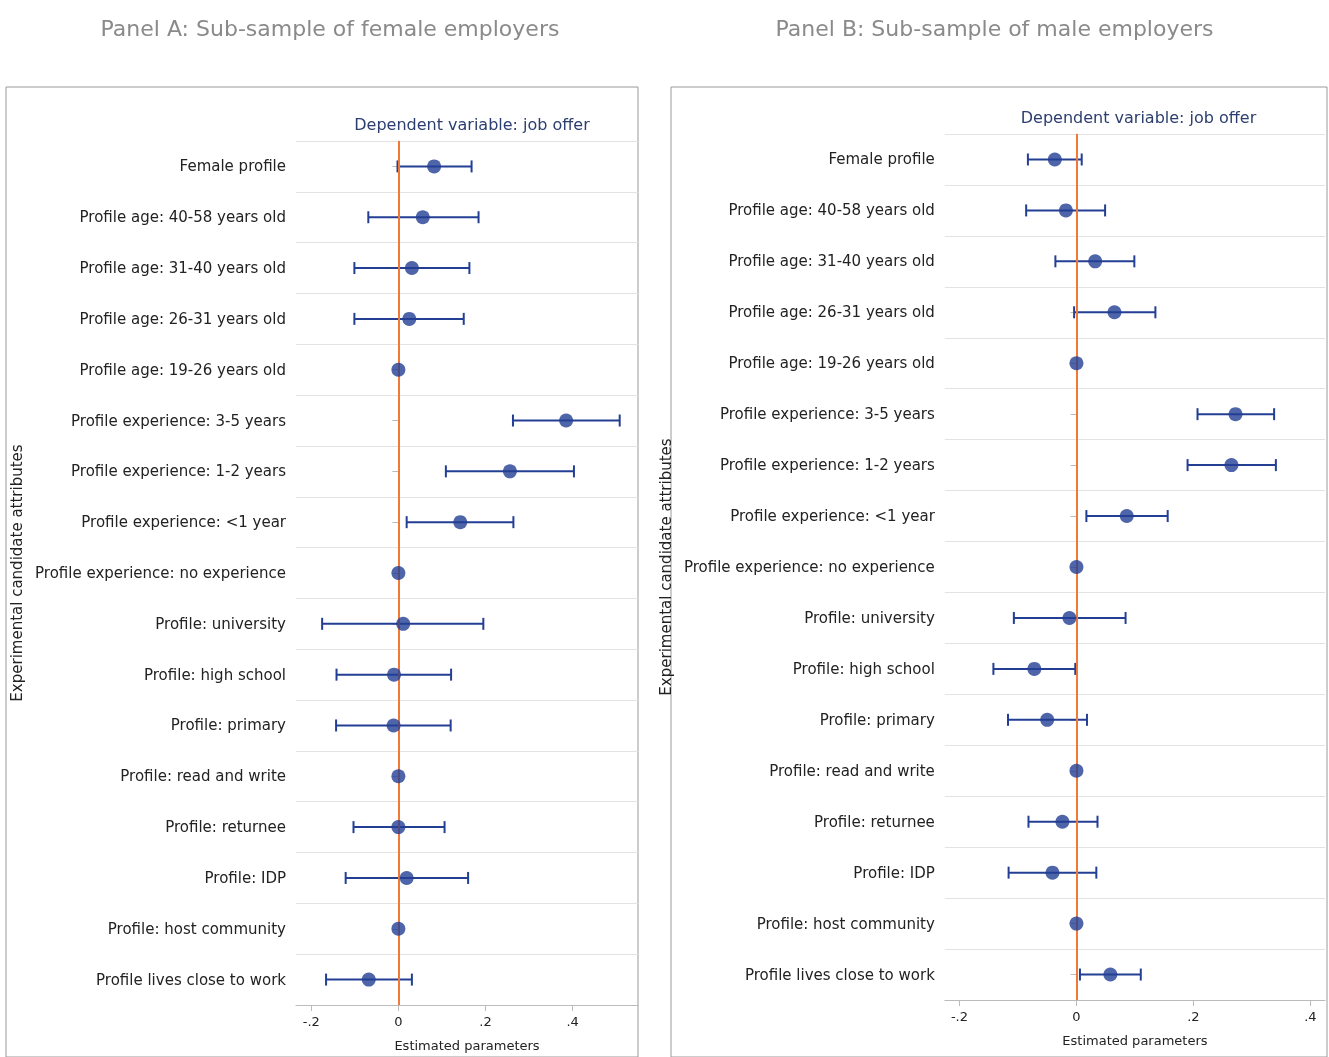 Image resolution: width=1329 pixels, height=1057 pixels. I want to click on chart-title: Panel B: Sub-sample of male employers, so click(994, 28).